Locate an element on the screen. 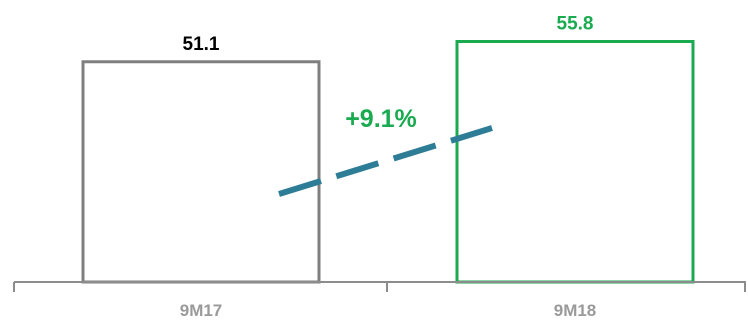 The image size is (748, 323). growth-trend-line is located at coordinates (385, 161).